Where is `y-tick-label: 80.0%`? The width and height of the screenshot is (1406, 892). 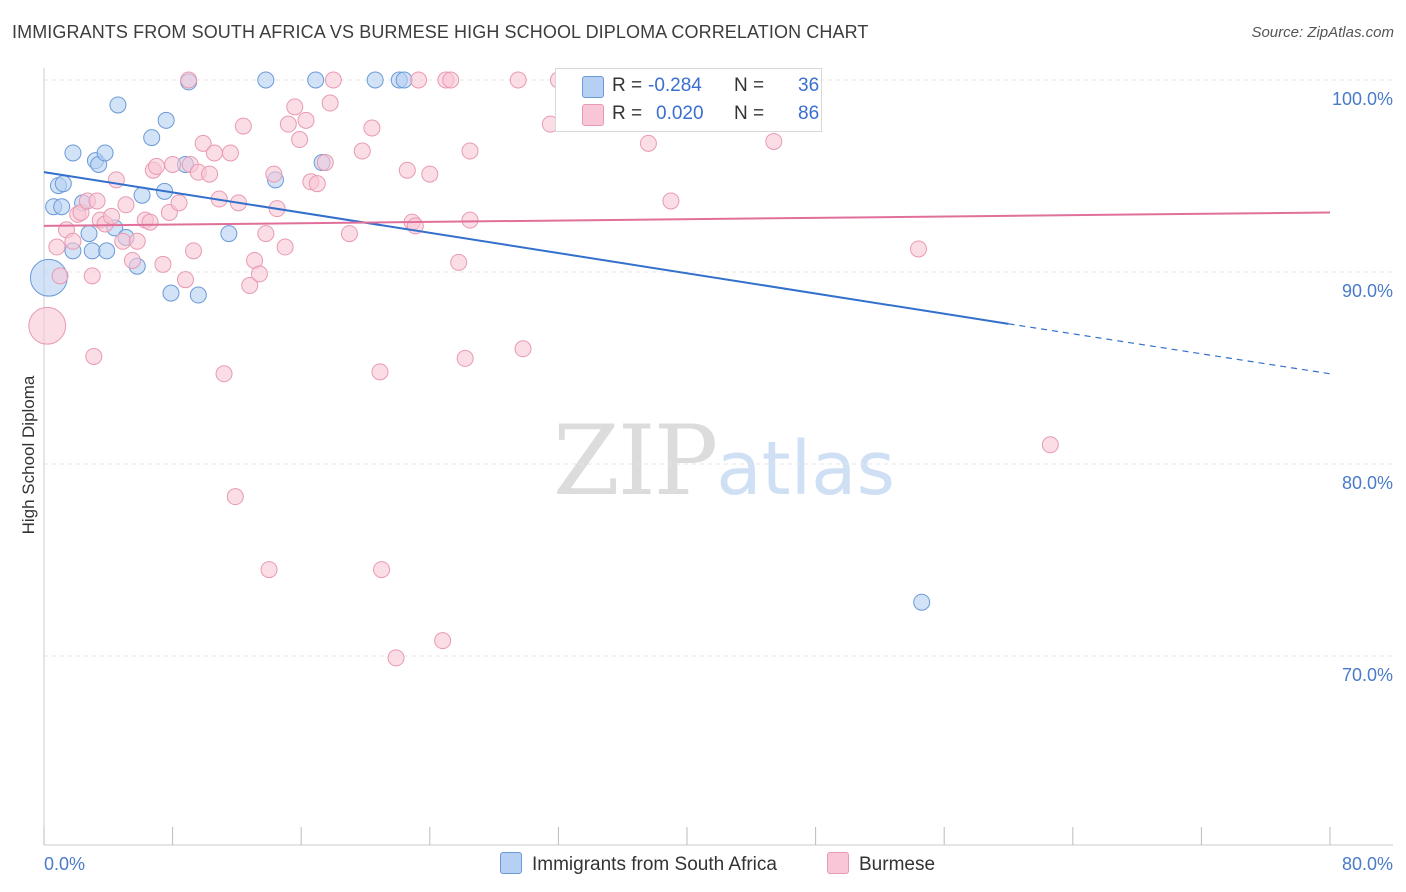 y-tick-label: 80.0% is located at coordinates (1367, 483).